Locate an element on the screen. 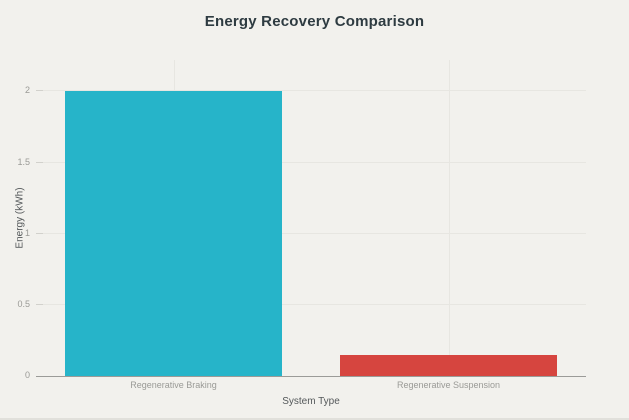 The width and height of the screenshot is (629, 420). gridline-vertical is located at coordinates (449, 218).